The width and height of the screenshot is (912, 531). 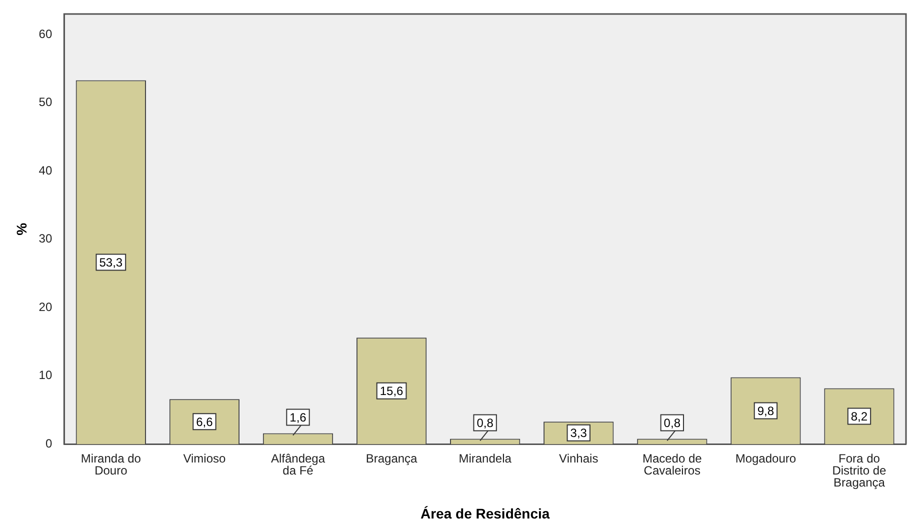 What do you see at coordinates (298, 417) in the screenshot?
I see `data-label: 1,6` at bounding box center [298, 417].